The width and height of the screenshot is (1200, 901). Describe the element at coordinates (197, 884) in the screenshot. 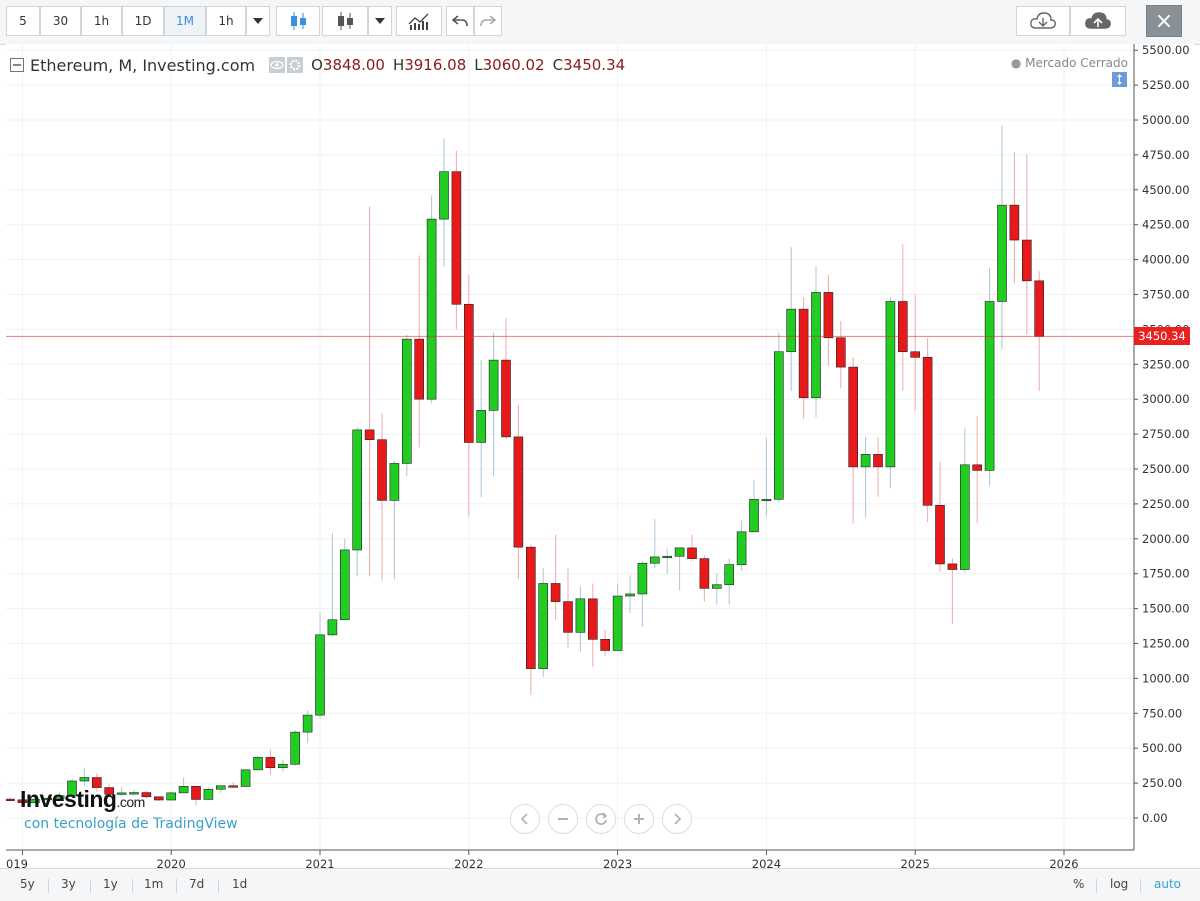

I see `range-7d-button: 7d` at that location.